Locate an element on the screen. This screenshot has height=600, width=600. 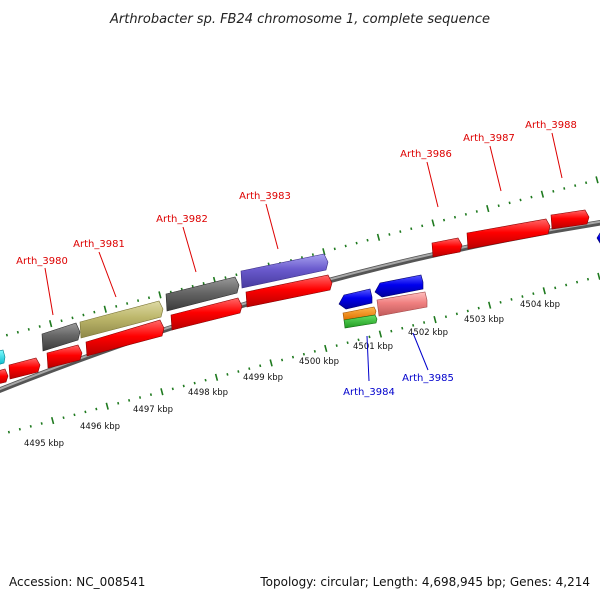
gene-label-arth-3983: Arth_3983 is located at coordinates (265, 196).